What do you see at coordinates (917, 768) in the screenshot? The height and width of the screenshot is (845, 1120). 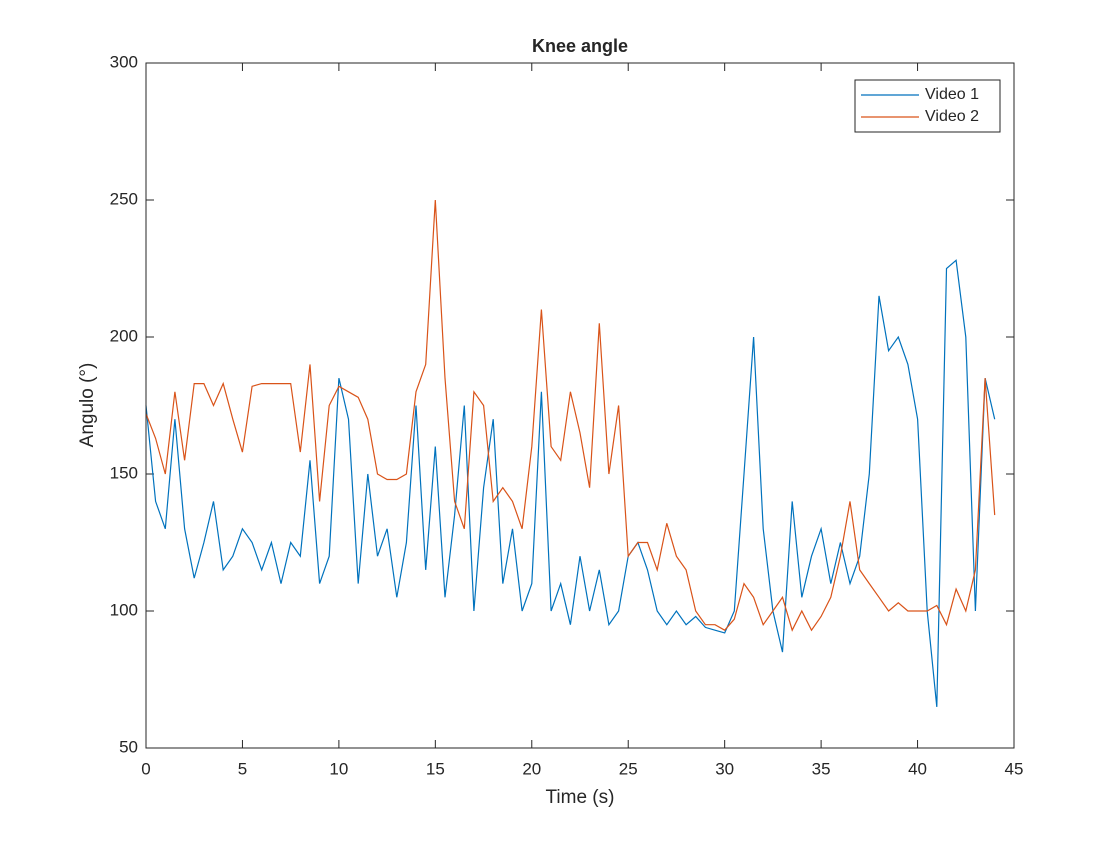 I see `x-tick-label: 40` at bounding box center [917, 768].